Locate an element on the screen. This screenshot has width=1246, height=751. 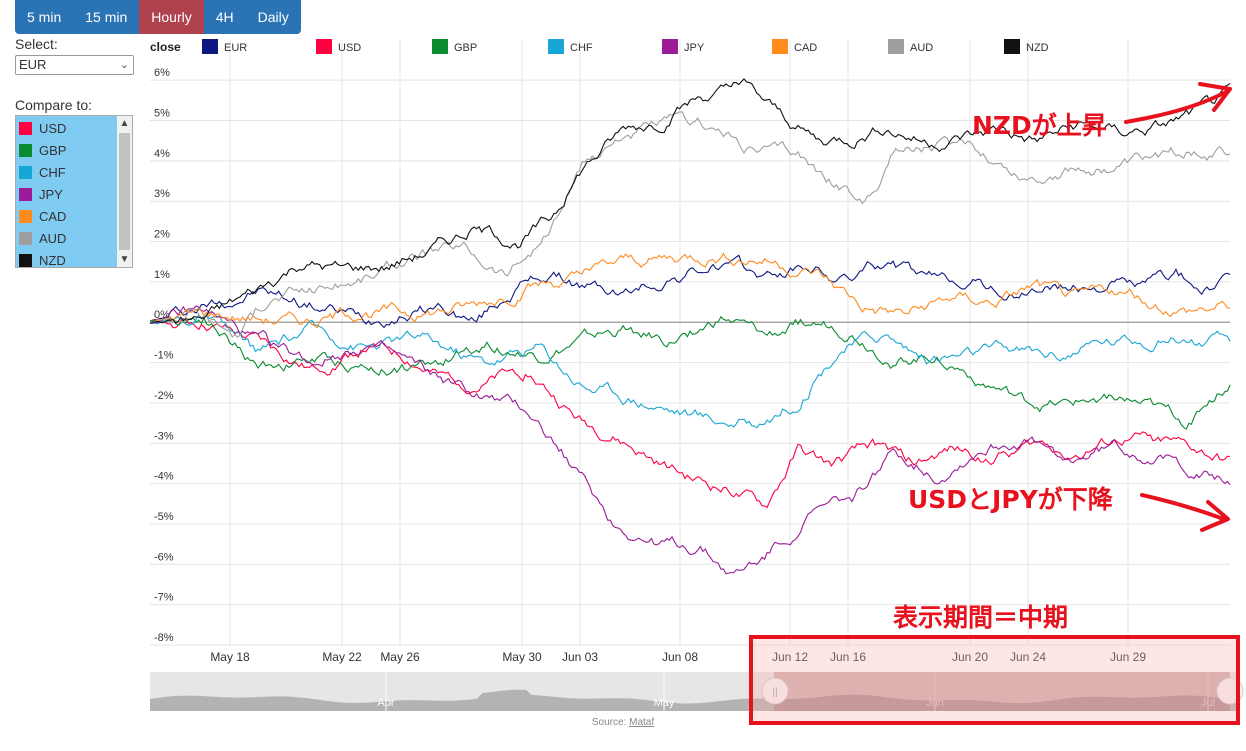
navigator-handle-left is located at coordinates (775, 691).